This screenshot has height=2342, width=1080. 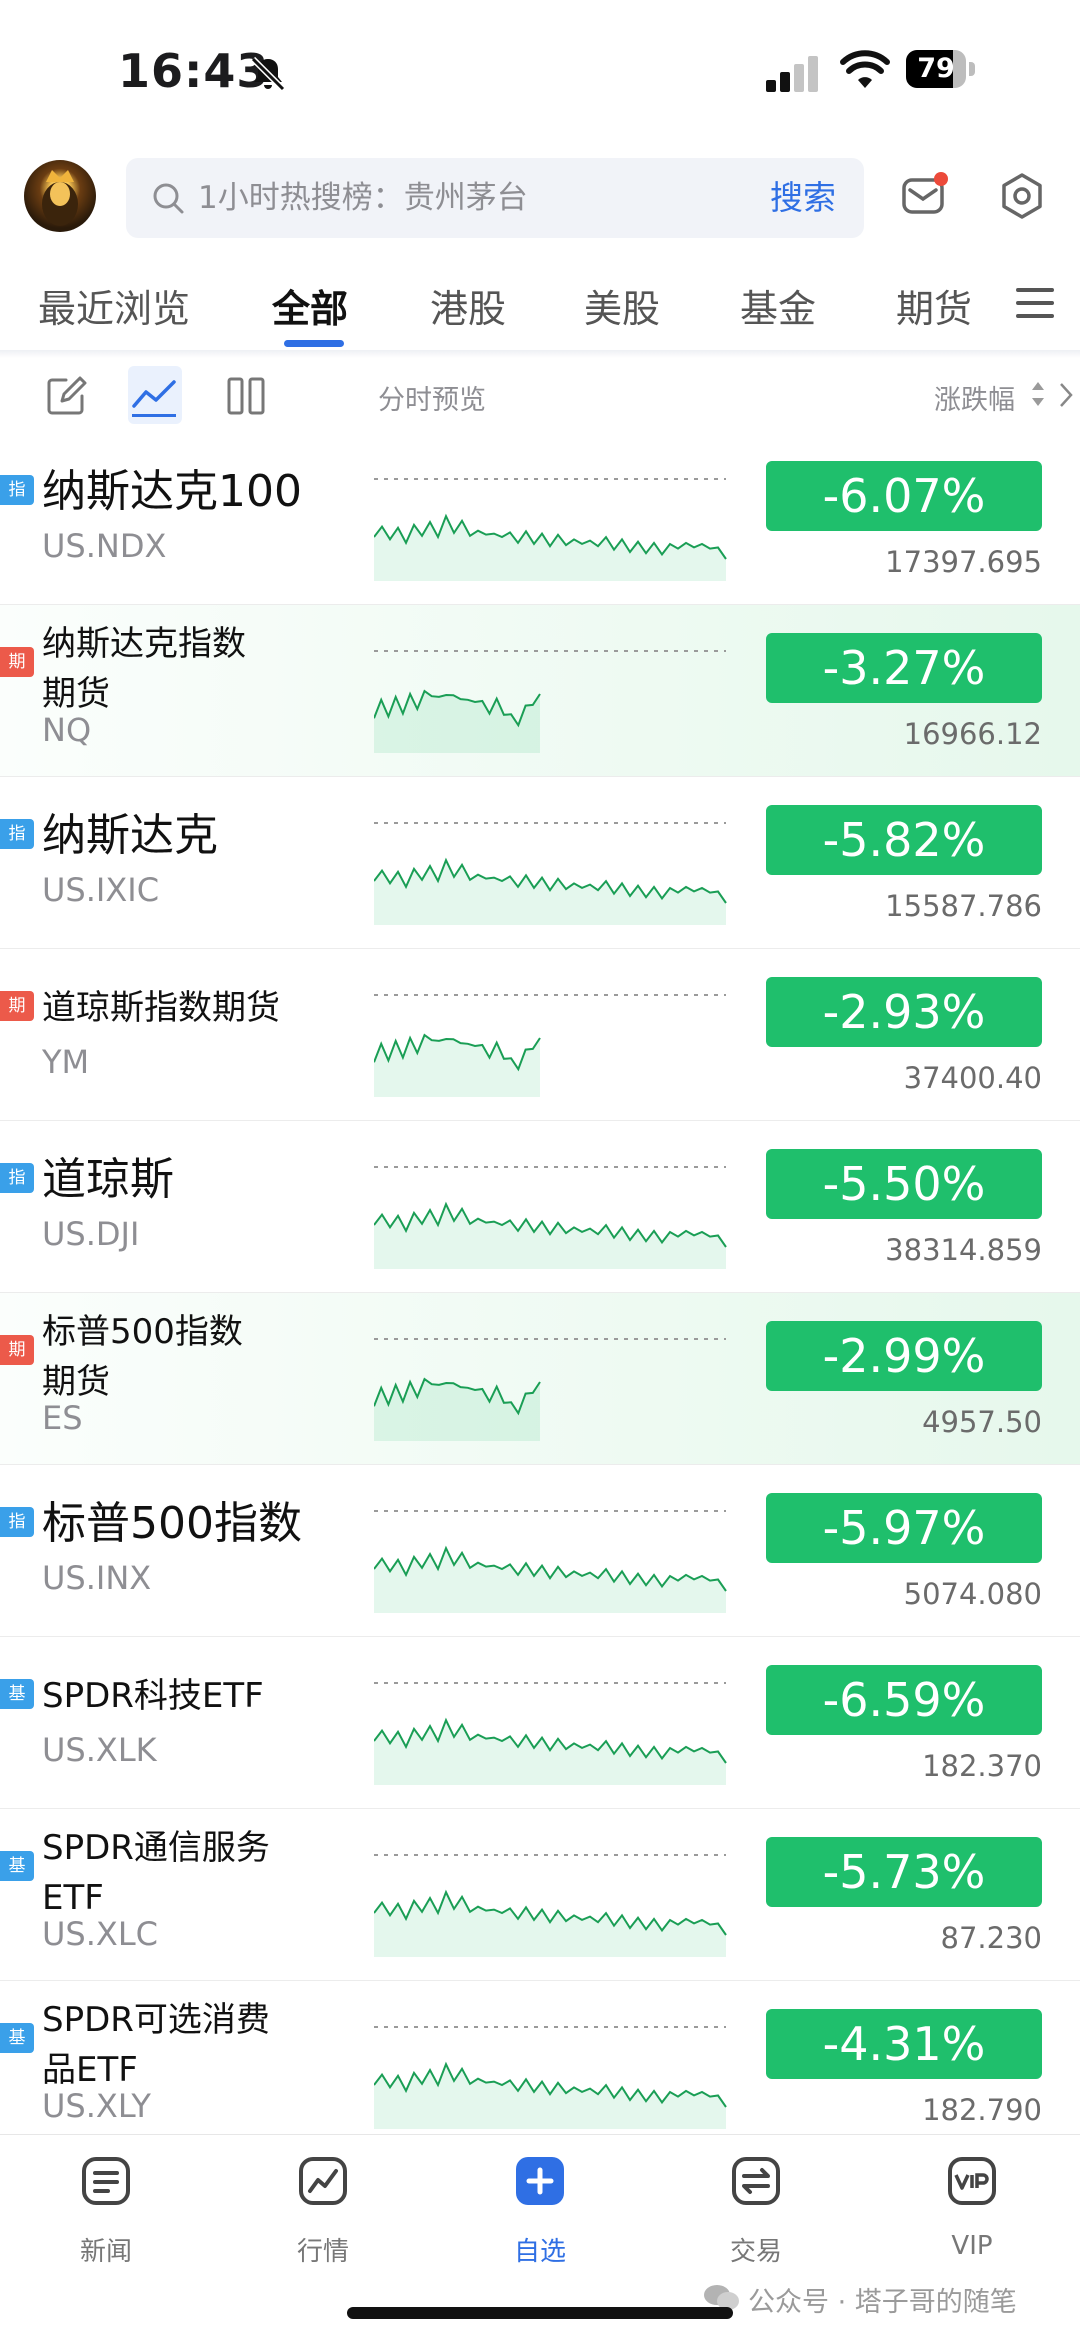 I want to click on nav-watchlist-label: 自选, so click(x=539, y=2252).